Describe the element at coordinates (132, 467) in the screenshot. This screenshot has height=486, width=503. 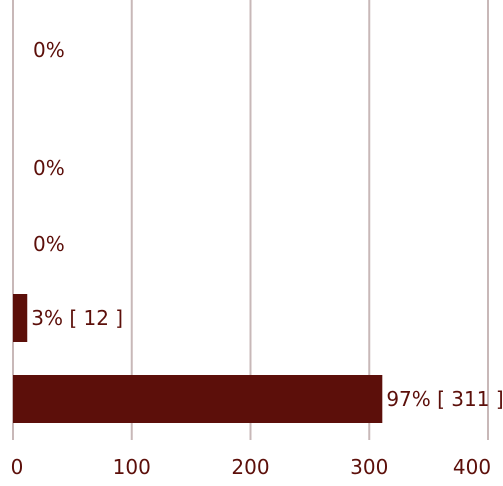
I see `x-tick-label-100: 100` at that location.